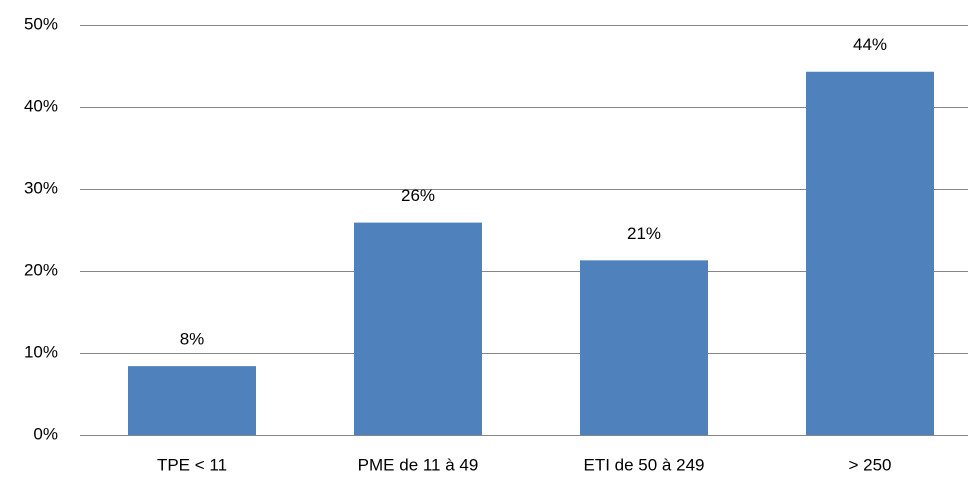  What do you see at coordinates (45, 433) in the screenshot?
I see `y-tick-label: 0%` at bounding box center [45, 433].